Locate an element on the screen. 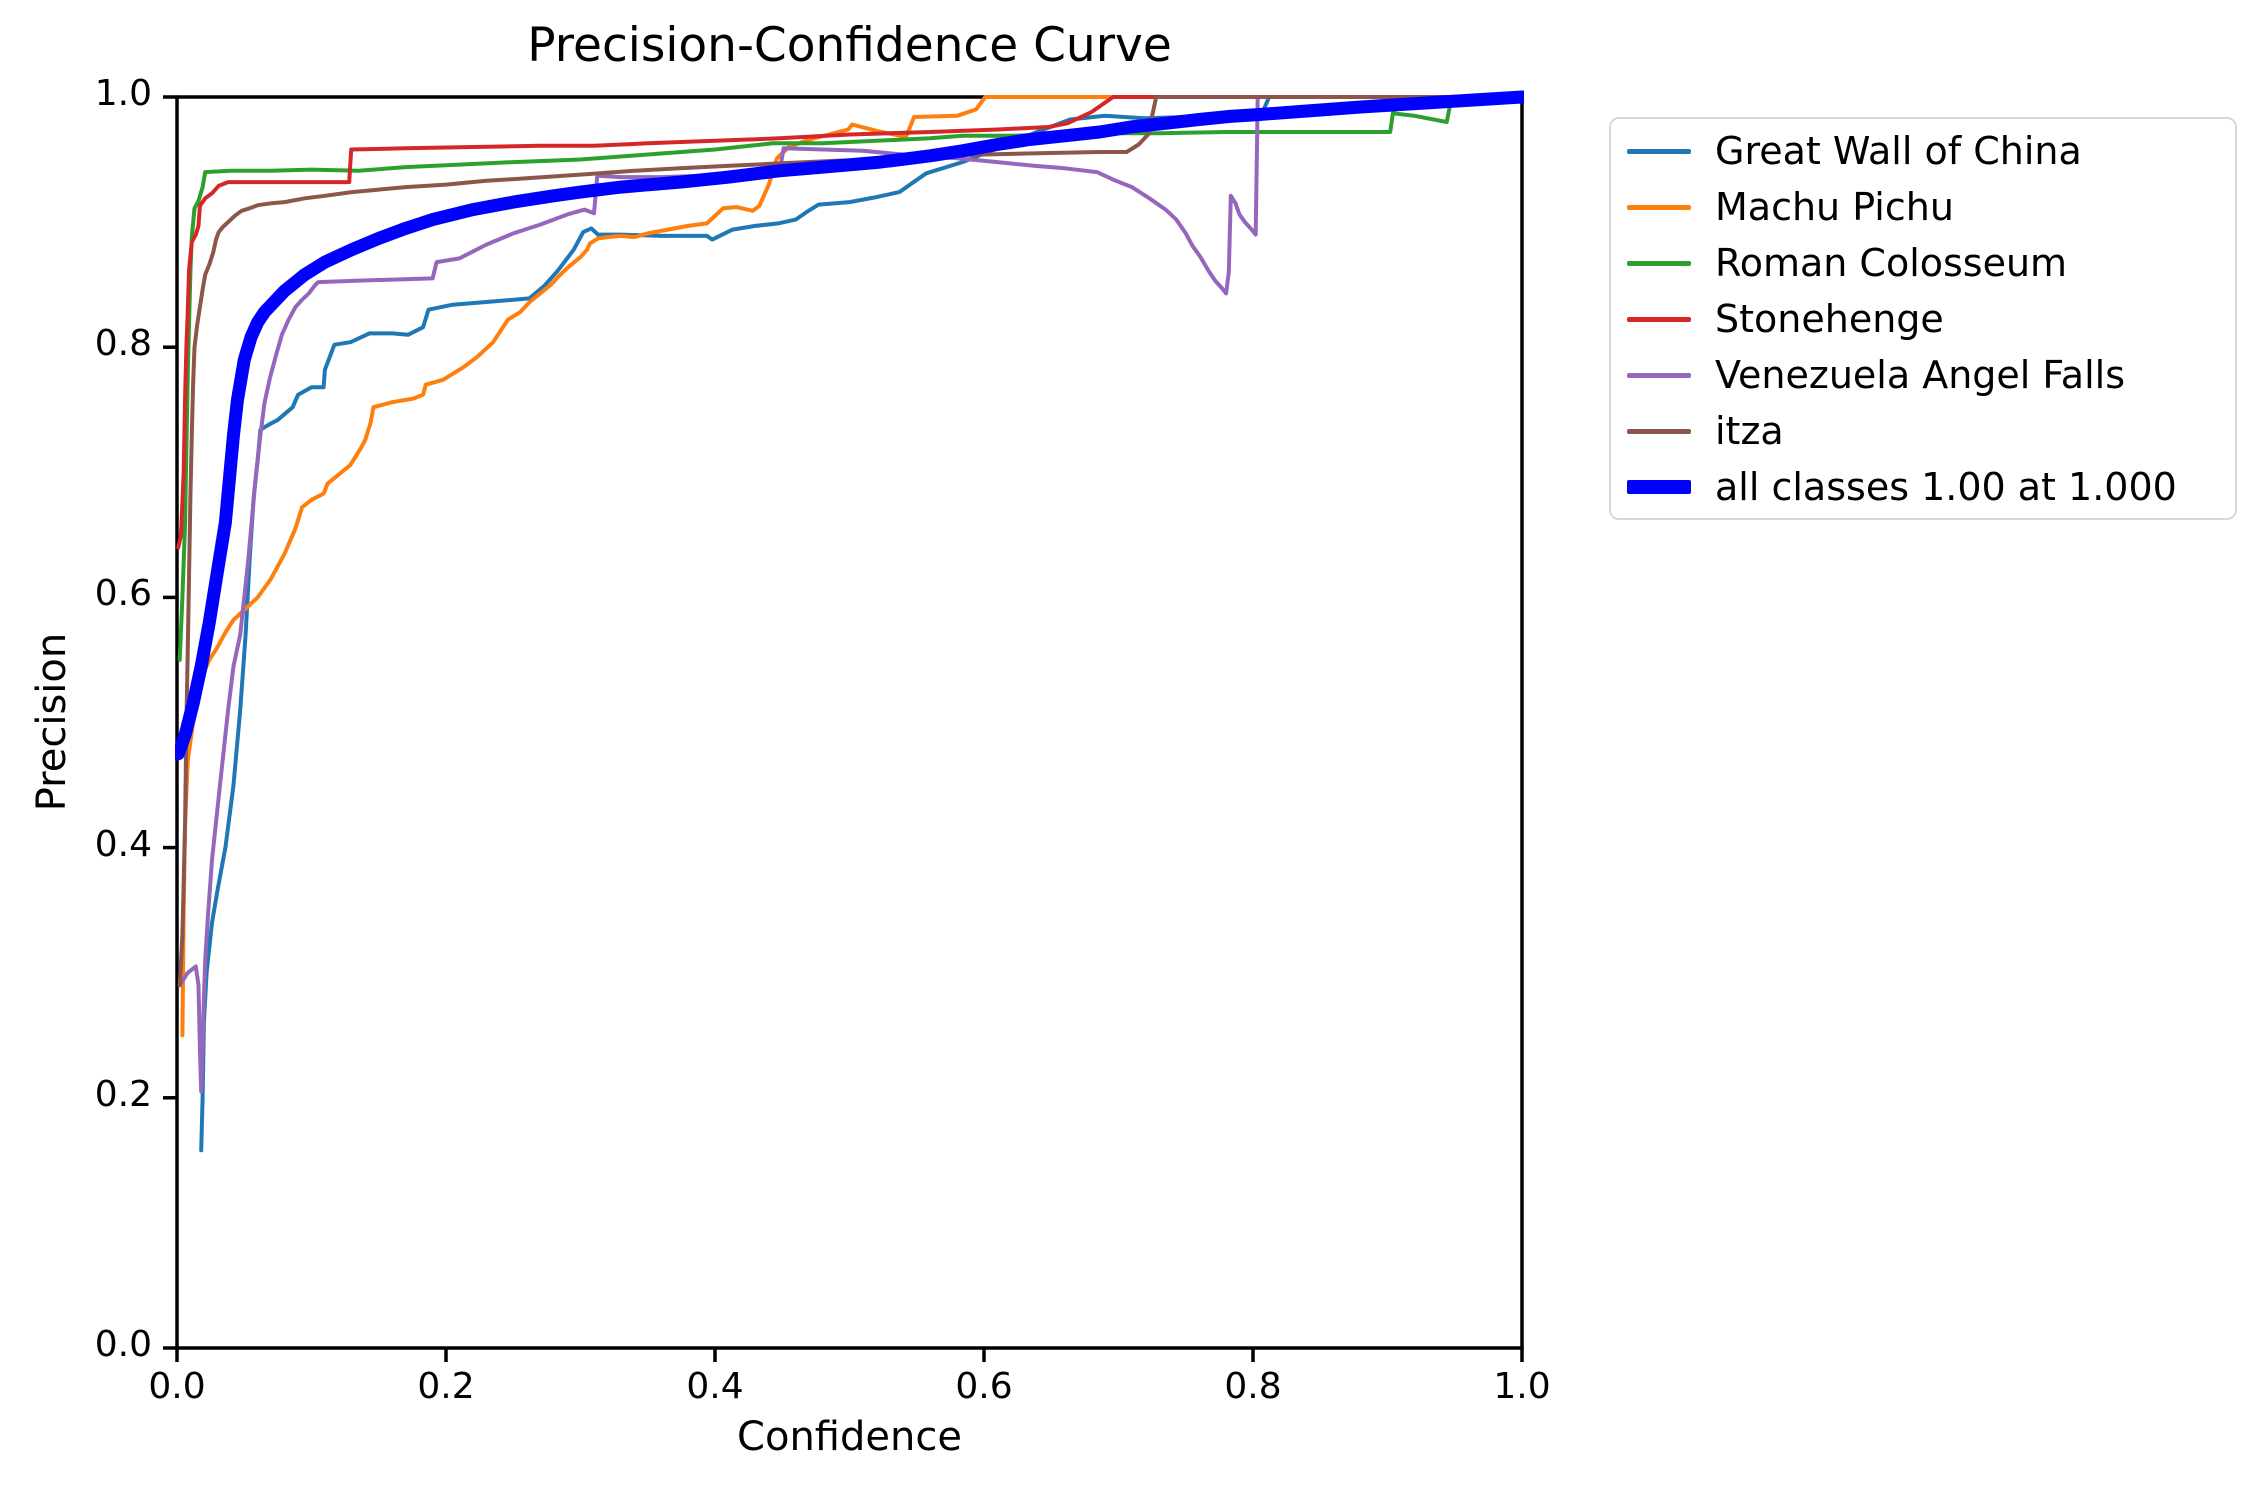 This screenshot has height=1500, width=2250. legend-item-all-classes-1-00-at-1-000: all classes 1.00 at 1.000 is located at coordinates (1923, 487).